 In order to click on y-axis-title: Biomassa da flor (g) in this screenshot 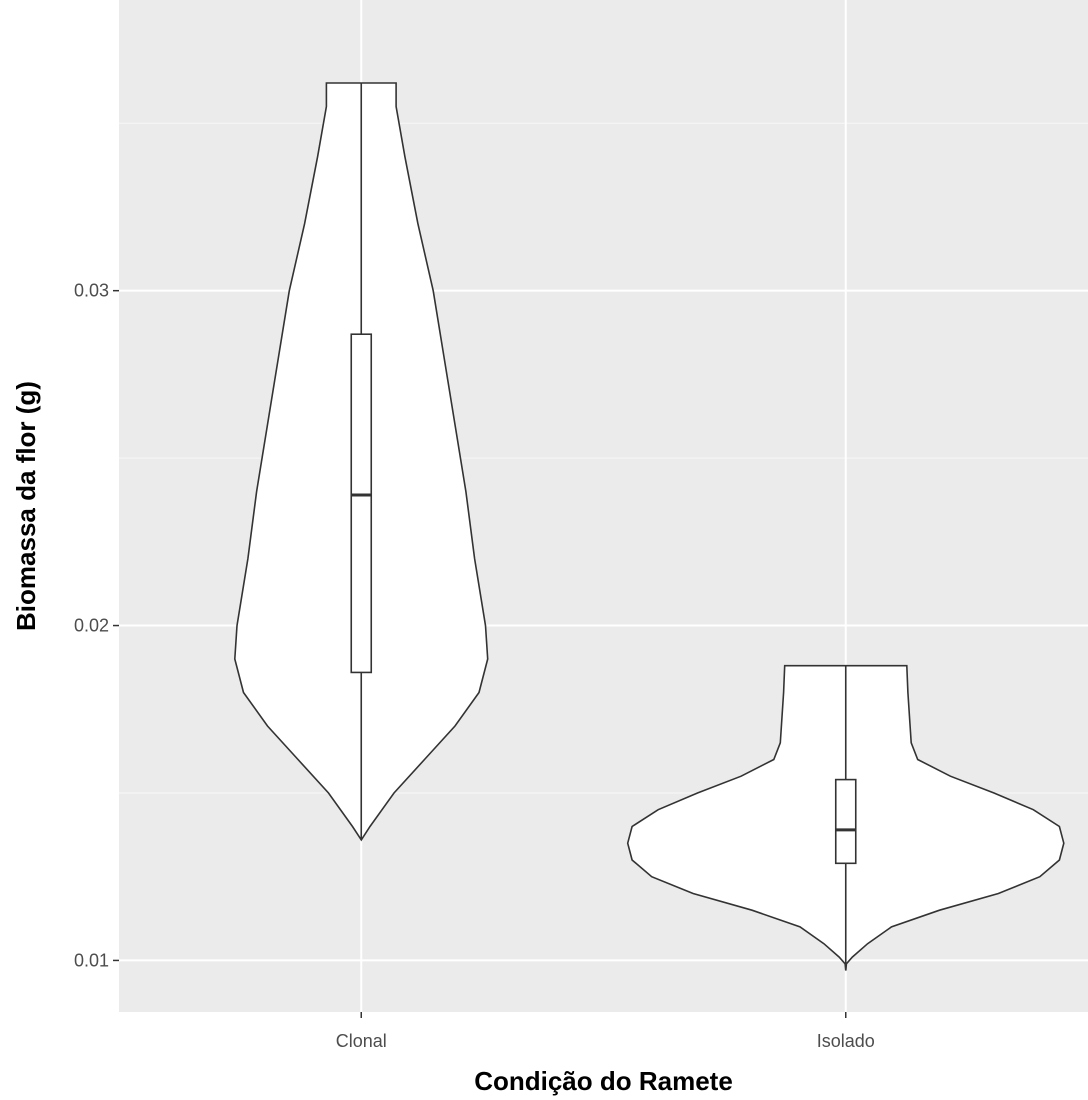, I will do `click(26, 506)`.